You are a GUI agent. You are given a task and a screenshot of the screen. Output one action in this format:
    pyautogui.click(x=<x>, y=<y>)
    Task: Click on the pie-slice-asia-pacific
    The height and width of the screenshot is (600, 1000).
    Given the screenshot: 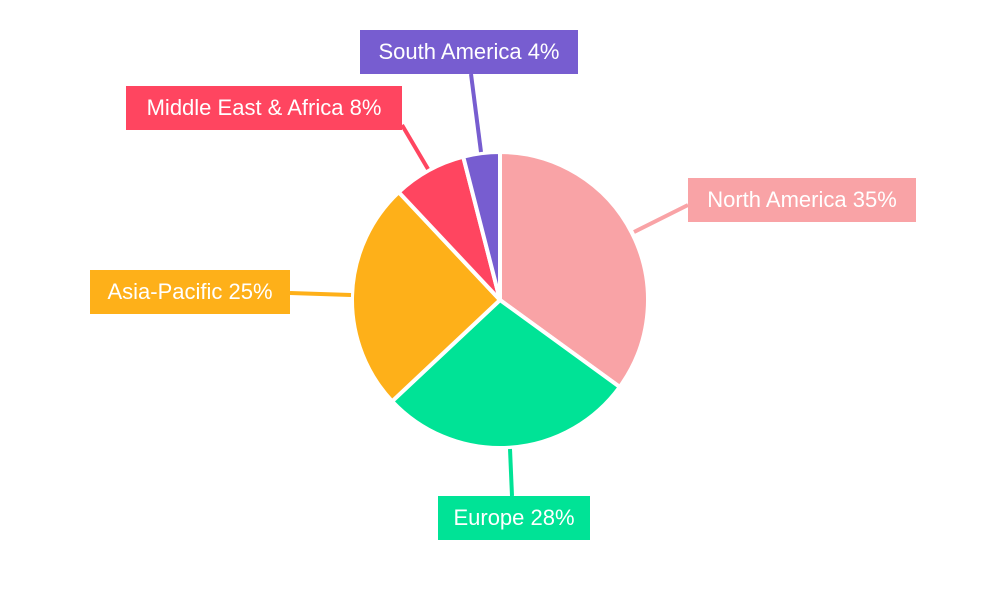 What is the action you would take?
    pyautogui.click(x=426, y=297)
    